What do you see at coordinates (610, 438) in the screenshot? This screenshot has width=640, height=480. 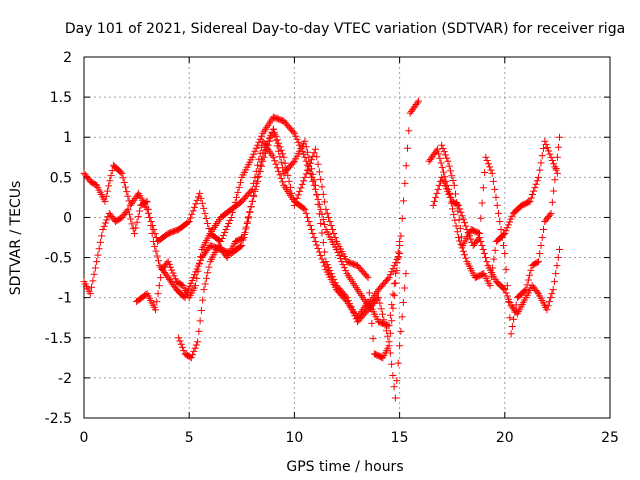 I see `x-tick-label: 25` at bounding box center [610, 438].